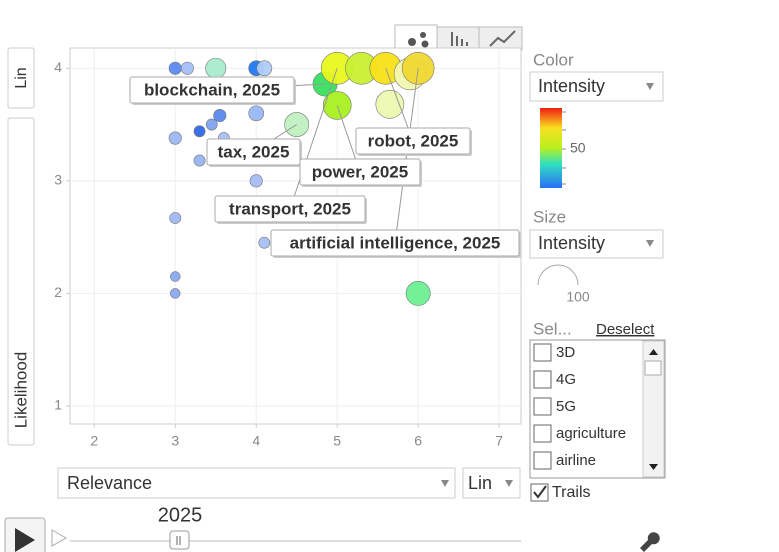 The width and height of the screenshot is (779, 552). What do you see at coordinates (58, 405) in the screenshot?
I see `y-tick-label: 1` at bounding box center [58, 405].